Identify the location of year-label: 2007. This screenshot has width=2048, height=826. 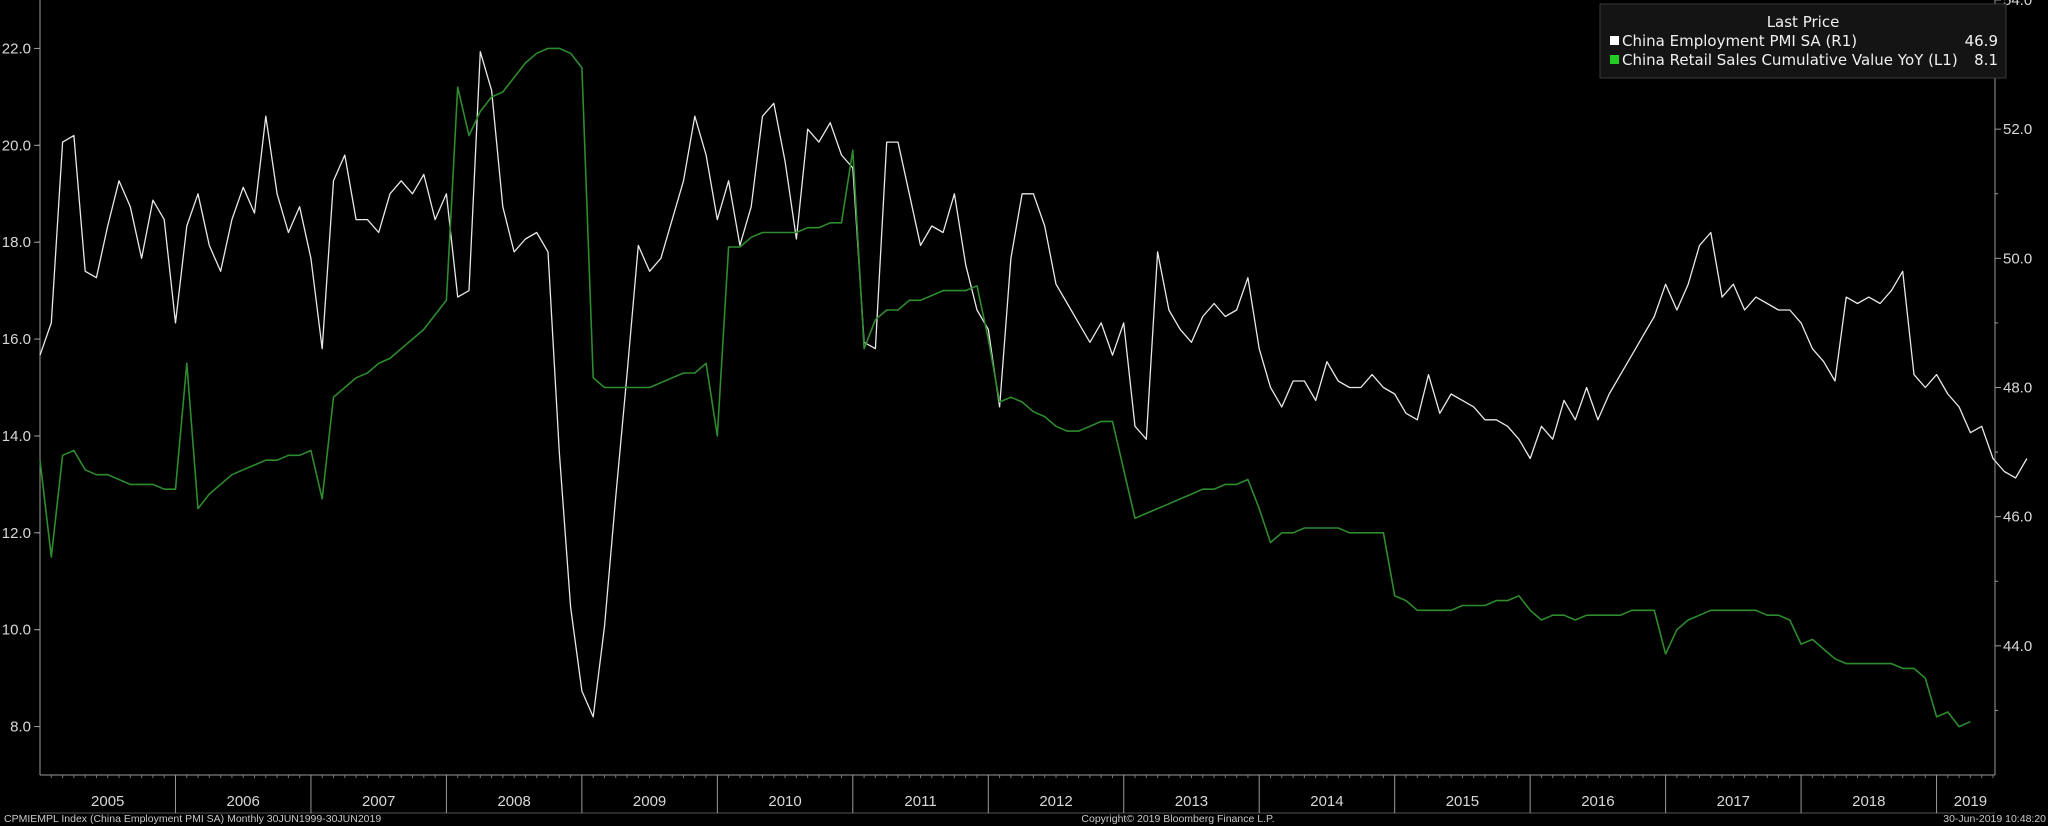
(378, 801).